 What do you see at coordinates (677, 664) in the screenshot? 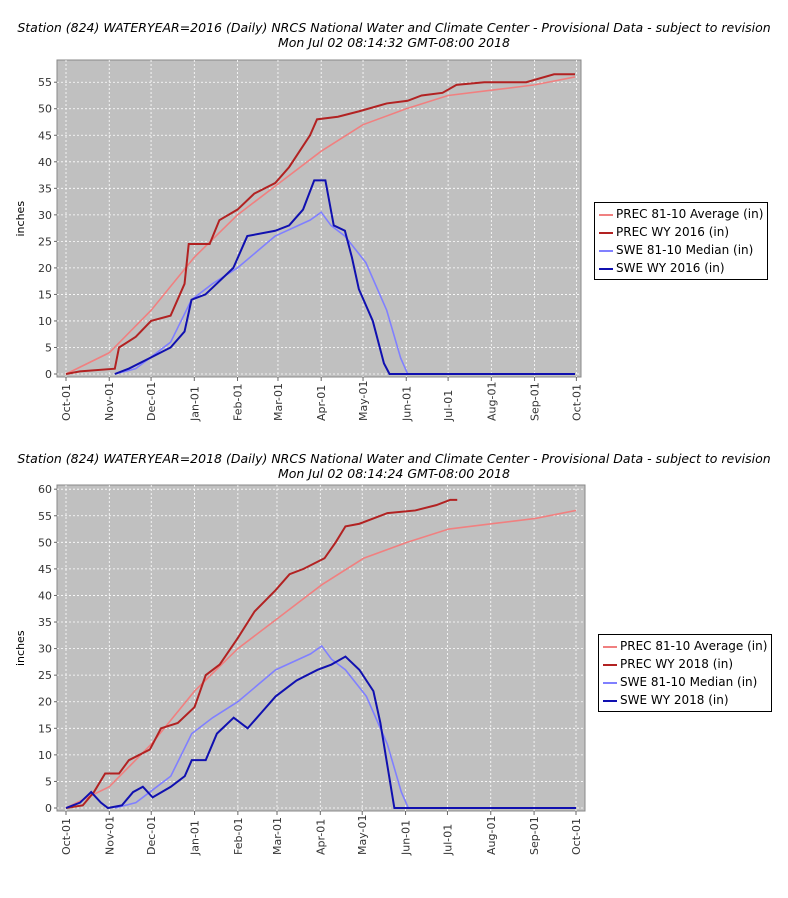
I see `legend-label: PREC WY 2018 (in)` at bounding box center [677, 664].